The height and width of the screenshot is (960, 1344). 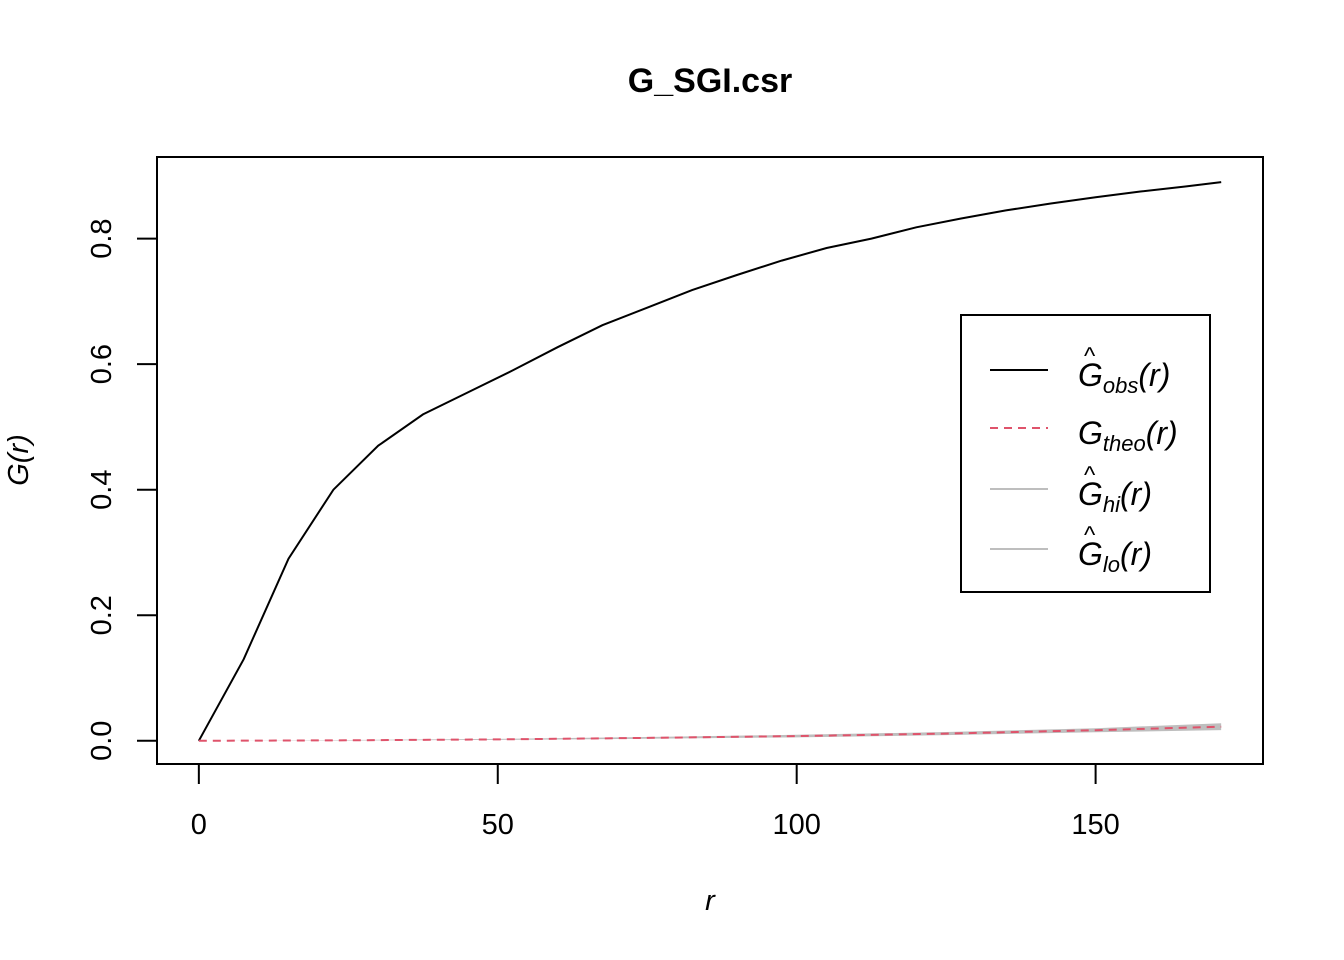 I want to click on y-tick-label: 0.0, so click(x=102, y=741).